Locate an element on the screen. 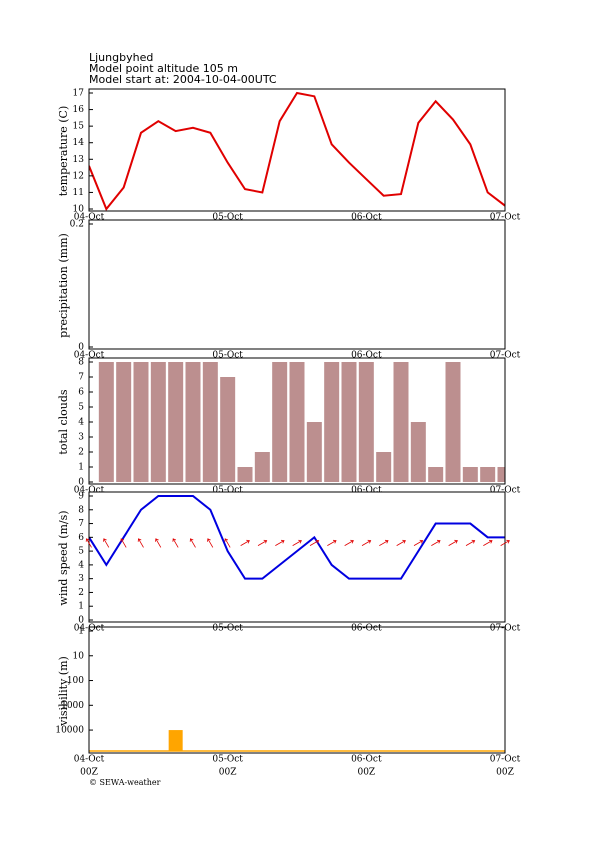 The image size is (594, 841). y-axis-label: wind speed (m/s) is located at coordinates (63, 557).